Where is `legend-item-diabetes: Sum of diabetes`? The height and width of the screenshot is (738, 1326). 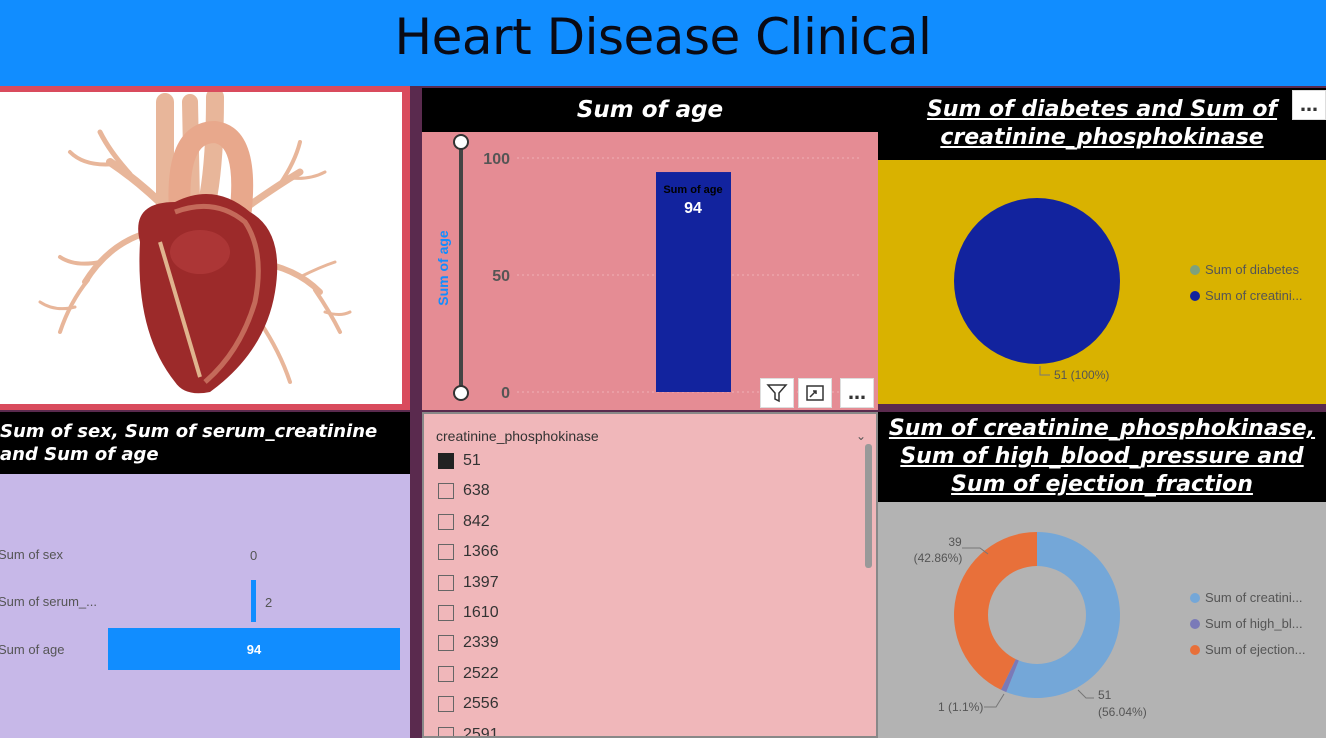
legend-item-diabetes: Sum of diabetes is located at coordinates (1244, 269).